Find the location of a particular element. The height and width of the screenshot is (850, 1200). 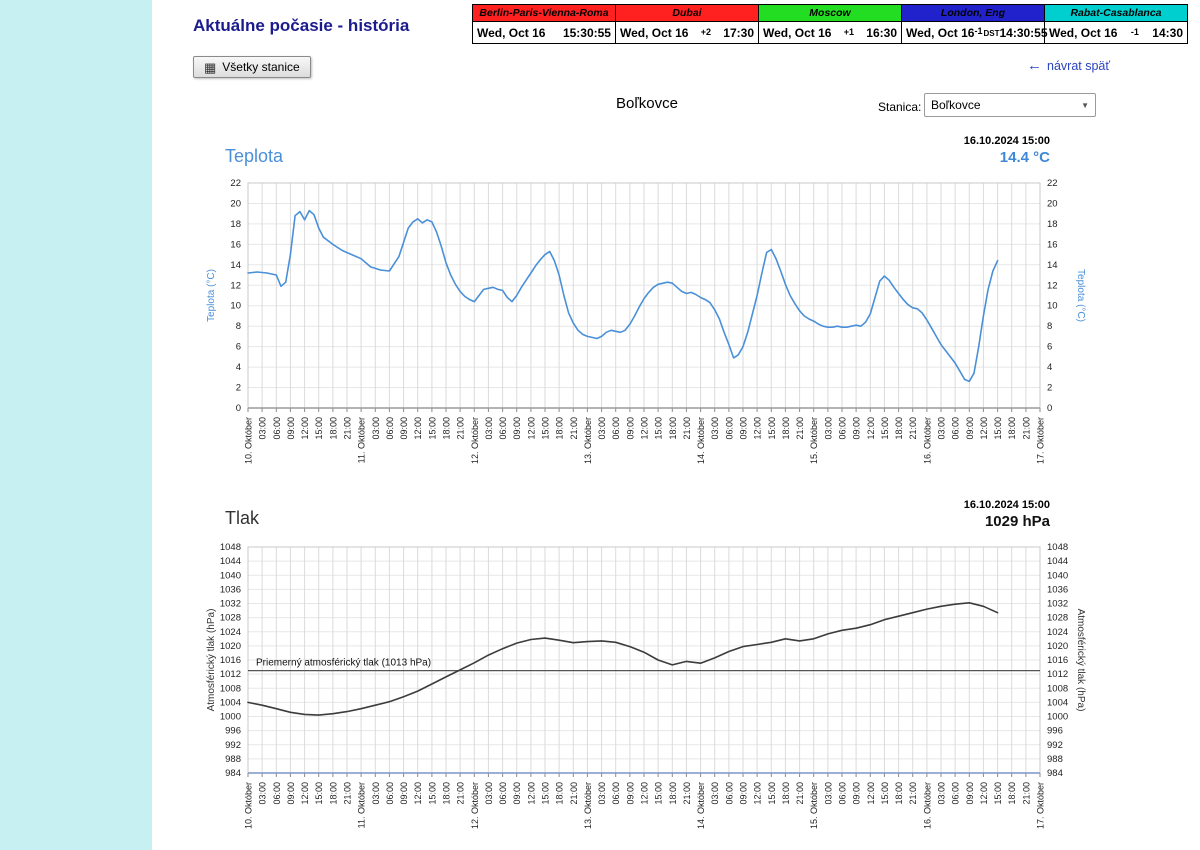

all-stations-button: ▦ Všetky stanice is located at coordinates (252, 67).